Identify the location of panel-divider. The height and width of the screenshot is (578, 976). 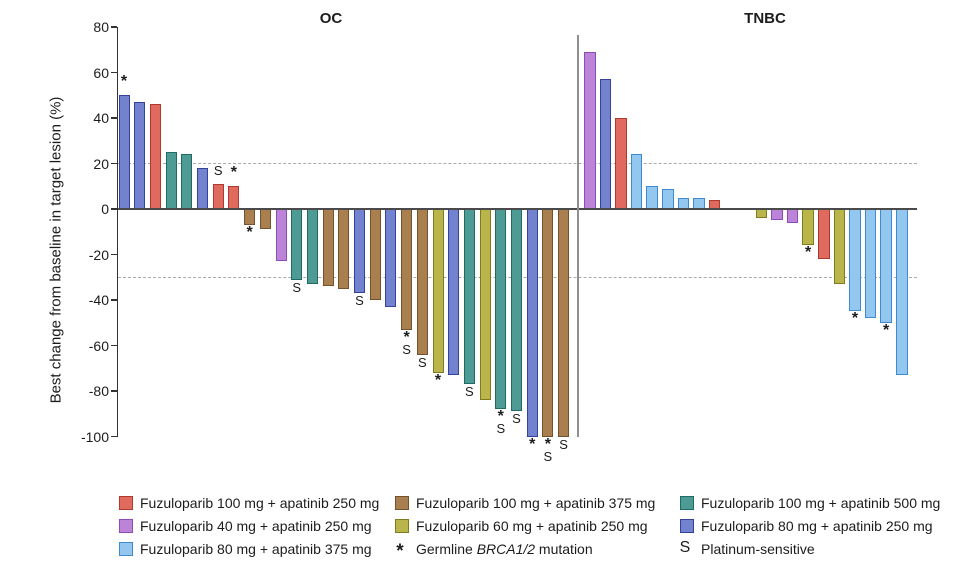
(578, 236).